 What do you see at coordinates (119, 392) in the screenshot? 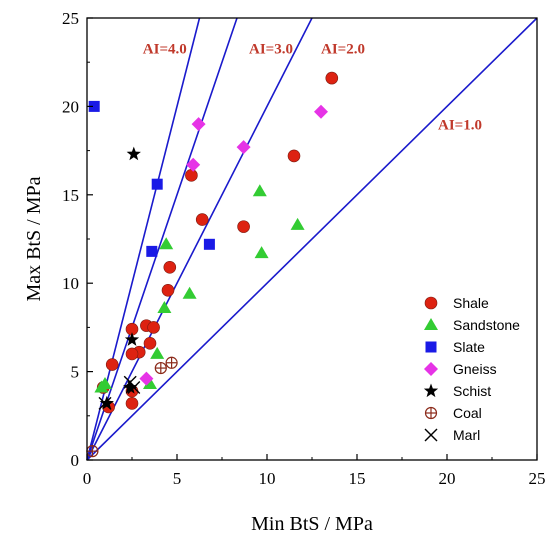
I see `series-marl` at bounding box center [119, 392].